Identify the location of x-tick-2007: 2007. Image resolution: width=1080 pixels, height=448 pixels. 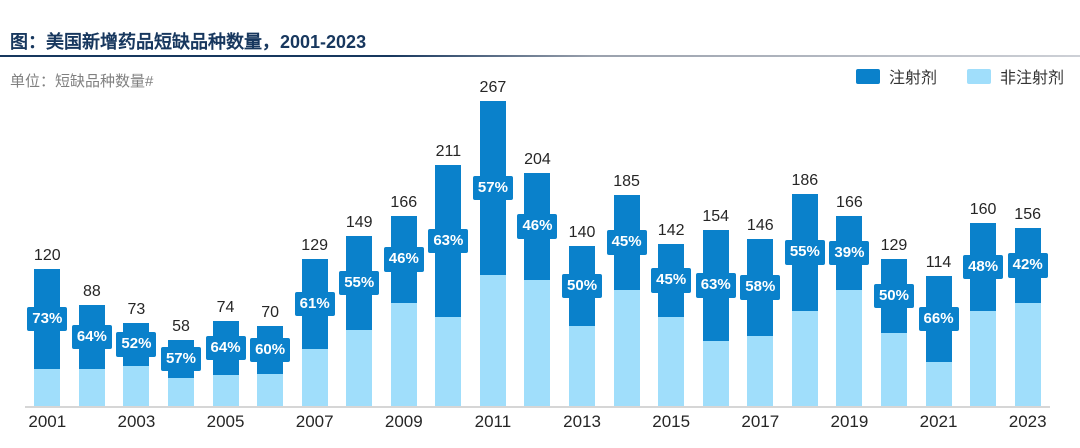
(314, 421).